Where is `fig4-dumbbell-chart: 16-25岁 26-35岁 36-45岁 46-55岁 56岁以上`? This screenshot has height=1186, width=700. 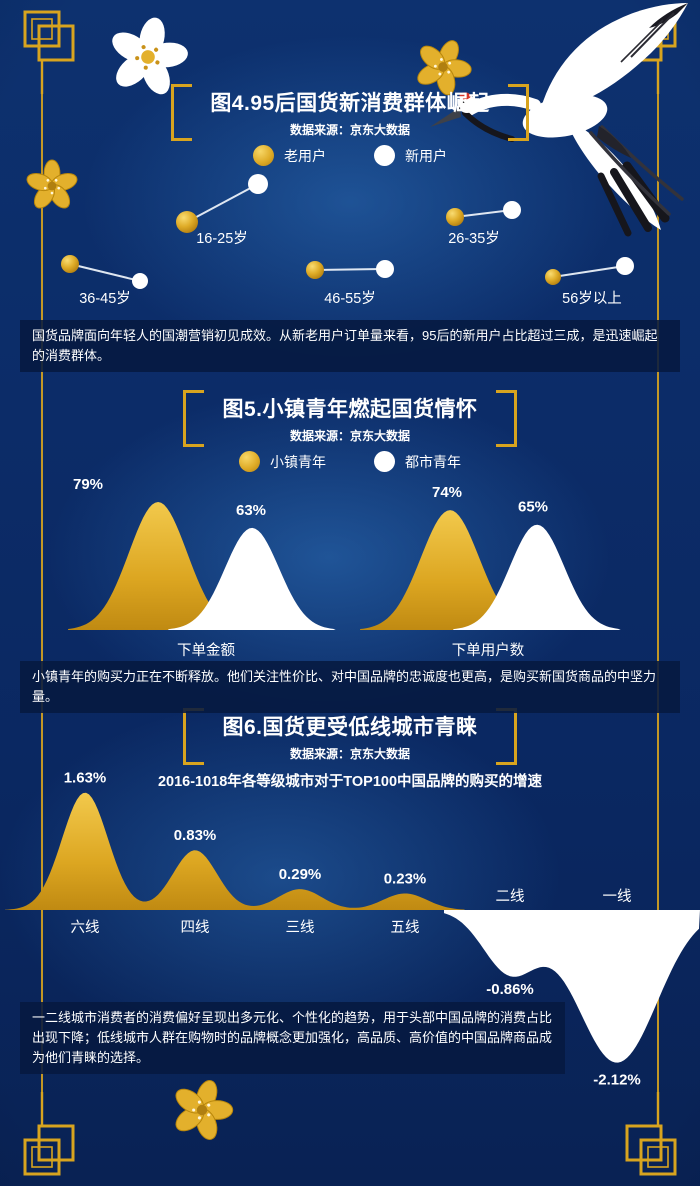 fig4-dumbbell-chart: 16-25岁 26-35岁 36-45岁 46-55岁 56岁以上 is located at coordinates (347, 240).